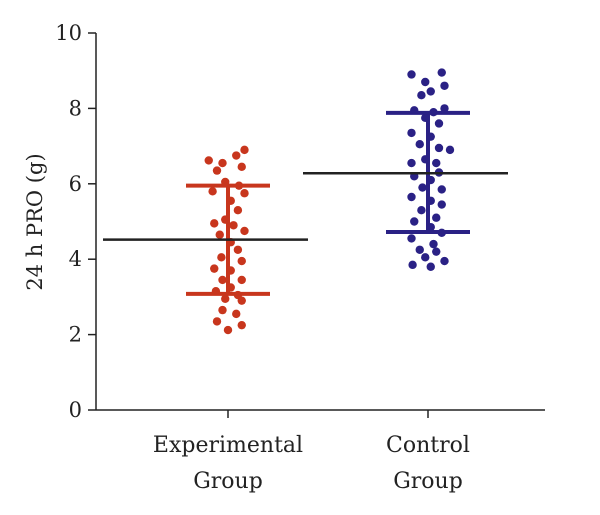  What do you see at coordinates (75, 410) in the screenshot?
I see `y-tick-label: 0` at bounding box center [75, 410].